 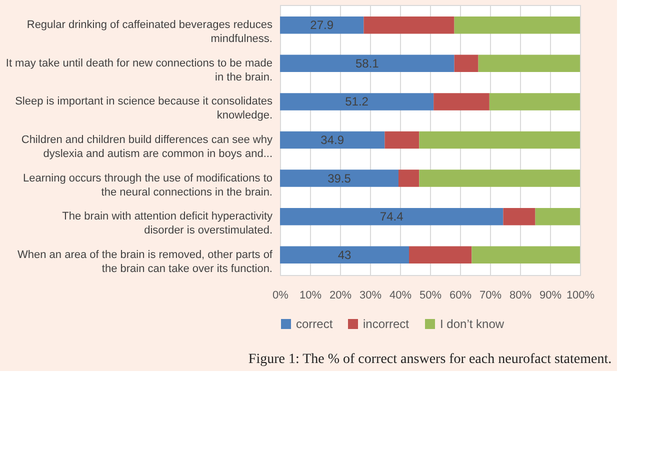 I want to click on x-tick-label: 30%, so click(x=370, y=296).